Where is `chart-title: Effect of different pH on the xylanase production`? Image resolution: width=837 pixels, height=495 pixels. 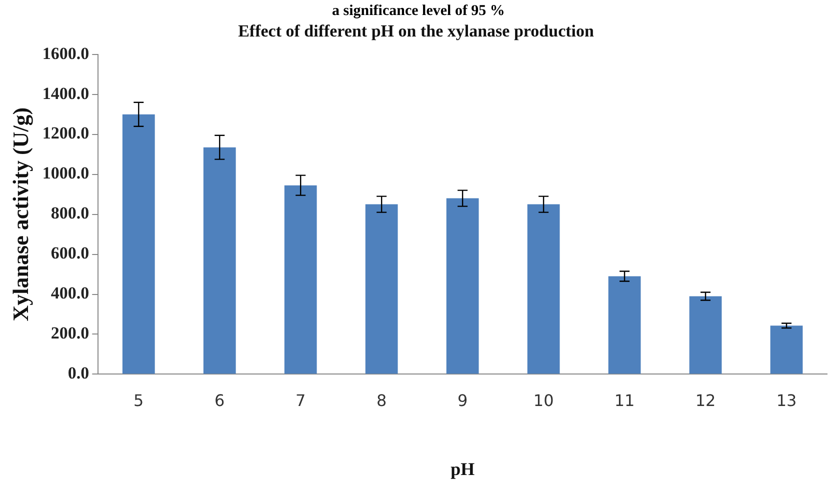 chart-title: Effect of different pH on the xylanase production is located at coordinates (416, 31).